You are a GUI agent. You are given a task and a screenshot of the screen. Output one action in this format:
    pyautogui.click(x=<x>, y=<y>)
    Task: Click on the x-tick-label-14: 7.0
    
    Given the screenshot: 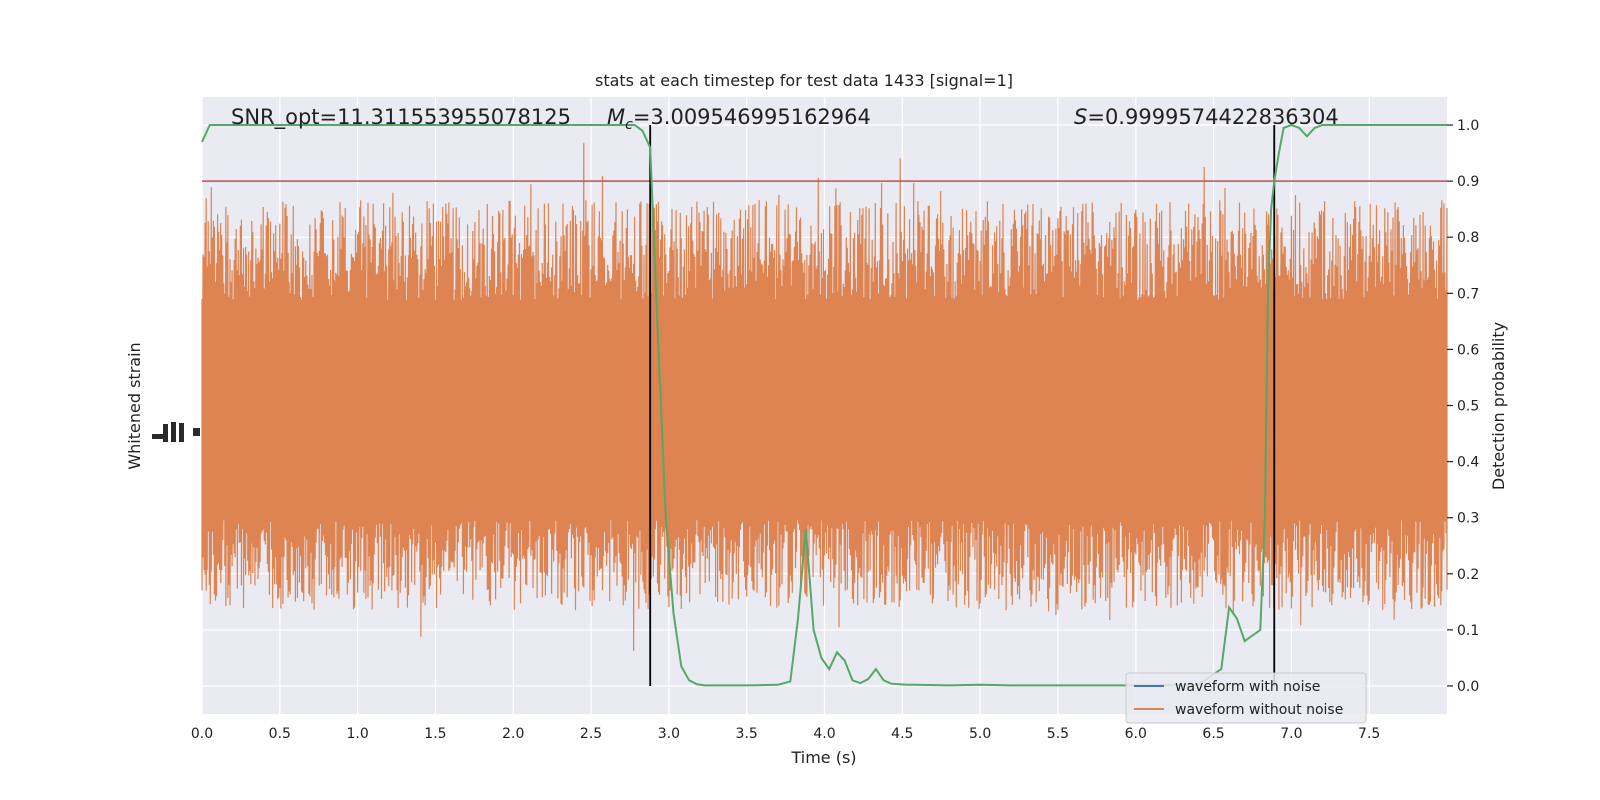 What is the action you would take?
    pyautogui.click(x=1291, y=734)
    